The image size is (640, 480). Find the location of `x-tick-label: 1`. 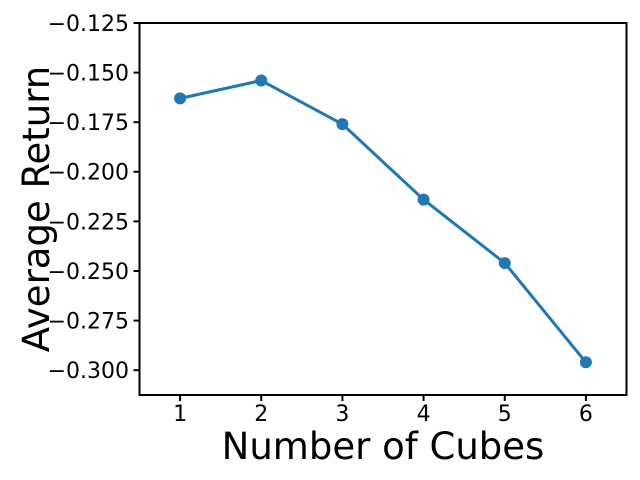

x-tick-label: 1 is located at coordinates (180, 414).